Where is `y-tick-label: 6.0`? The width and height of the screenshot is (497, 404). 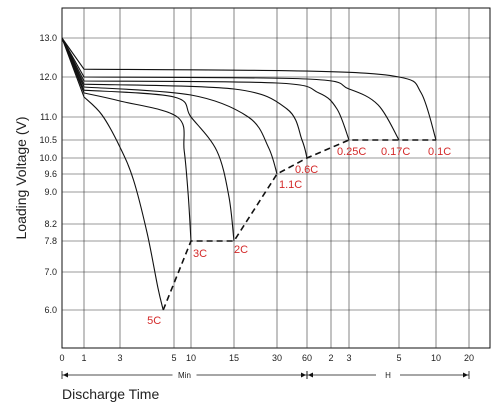 y-tick-label: 6.0 is located at coordinates (50, 310).